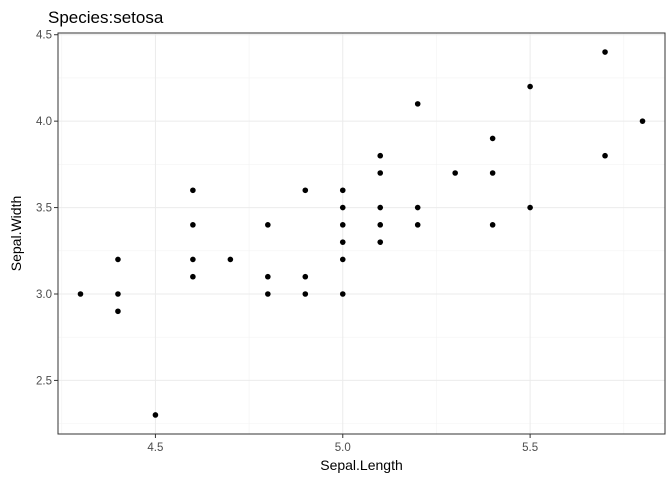 The image size is (672, 480). Describe the element at coordinates (44, 209) in the screenshot. I see `y-tick-label: 3.5` at that location.